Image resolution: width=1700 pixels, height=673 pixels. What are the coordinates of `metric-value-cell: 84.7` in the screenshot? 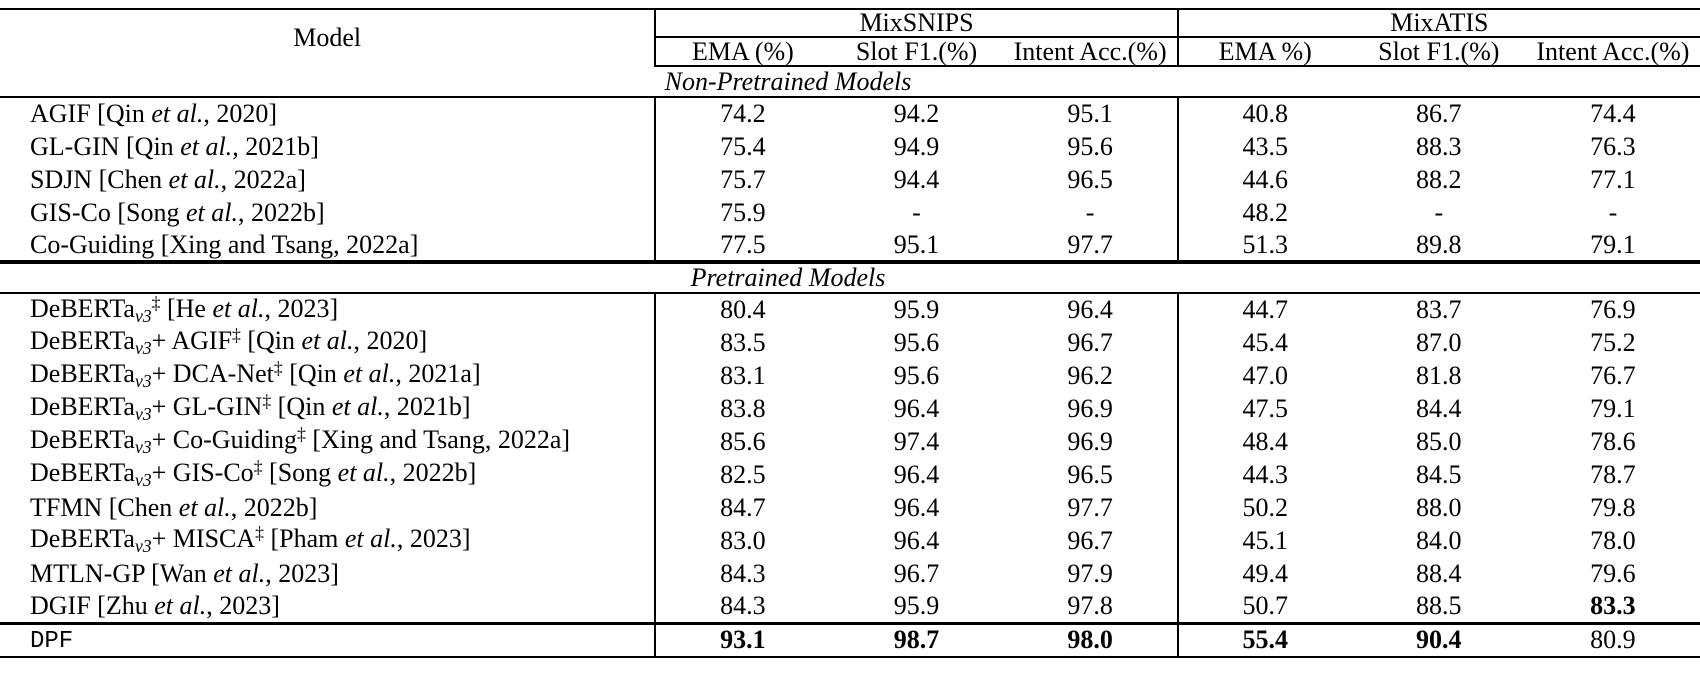 It's located at (742, 507).